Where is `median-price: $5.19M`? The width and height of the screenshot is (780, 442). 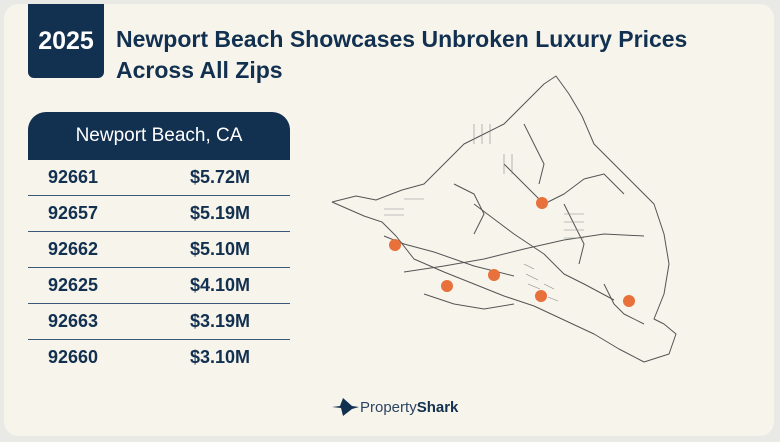 median-price: $5.19M is located at coordinates (220, 213).